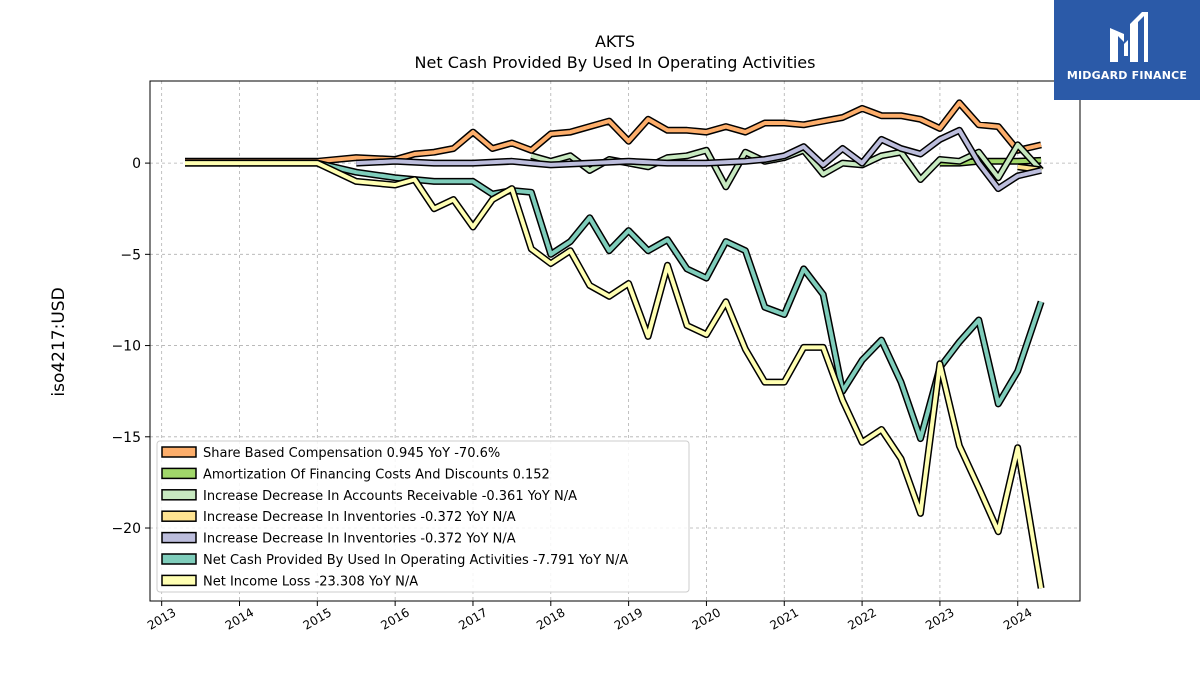  I want to click on y-tick-label: −15, so click(126, 438).